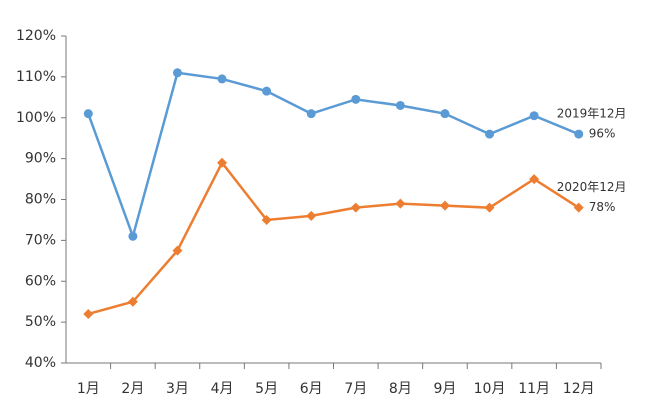  Describe the element at coordinates (40, 281) in the screenshot. I see `y-tick-label: 60%` at that location.